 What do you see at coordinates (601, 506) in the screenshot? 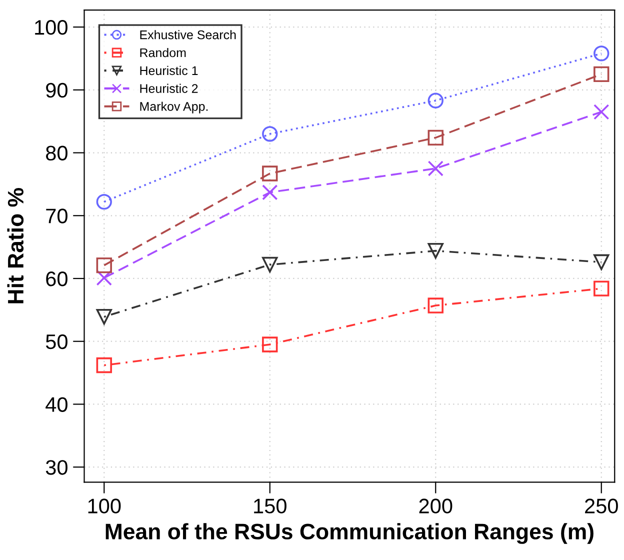
I see `x-tick-label: 250` at bounding box center [601, 506].